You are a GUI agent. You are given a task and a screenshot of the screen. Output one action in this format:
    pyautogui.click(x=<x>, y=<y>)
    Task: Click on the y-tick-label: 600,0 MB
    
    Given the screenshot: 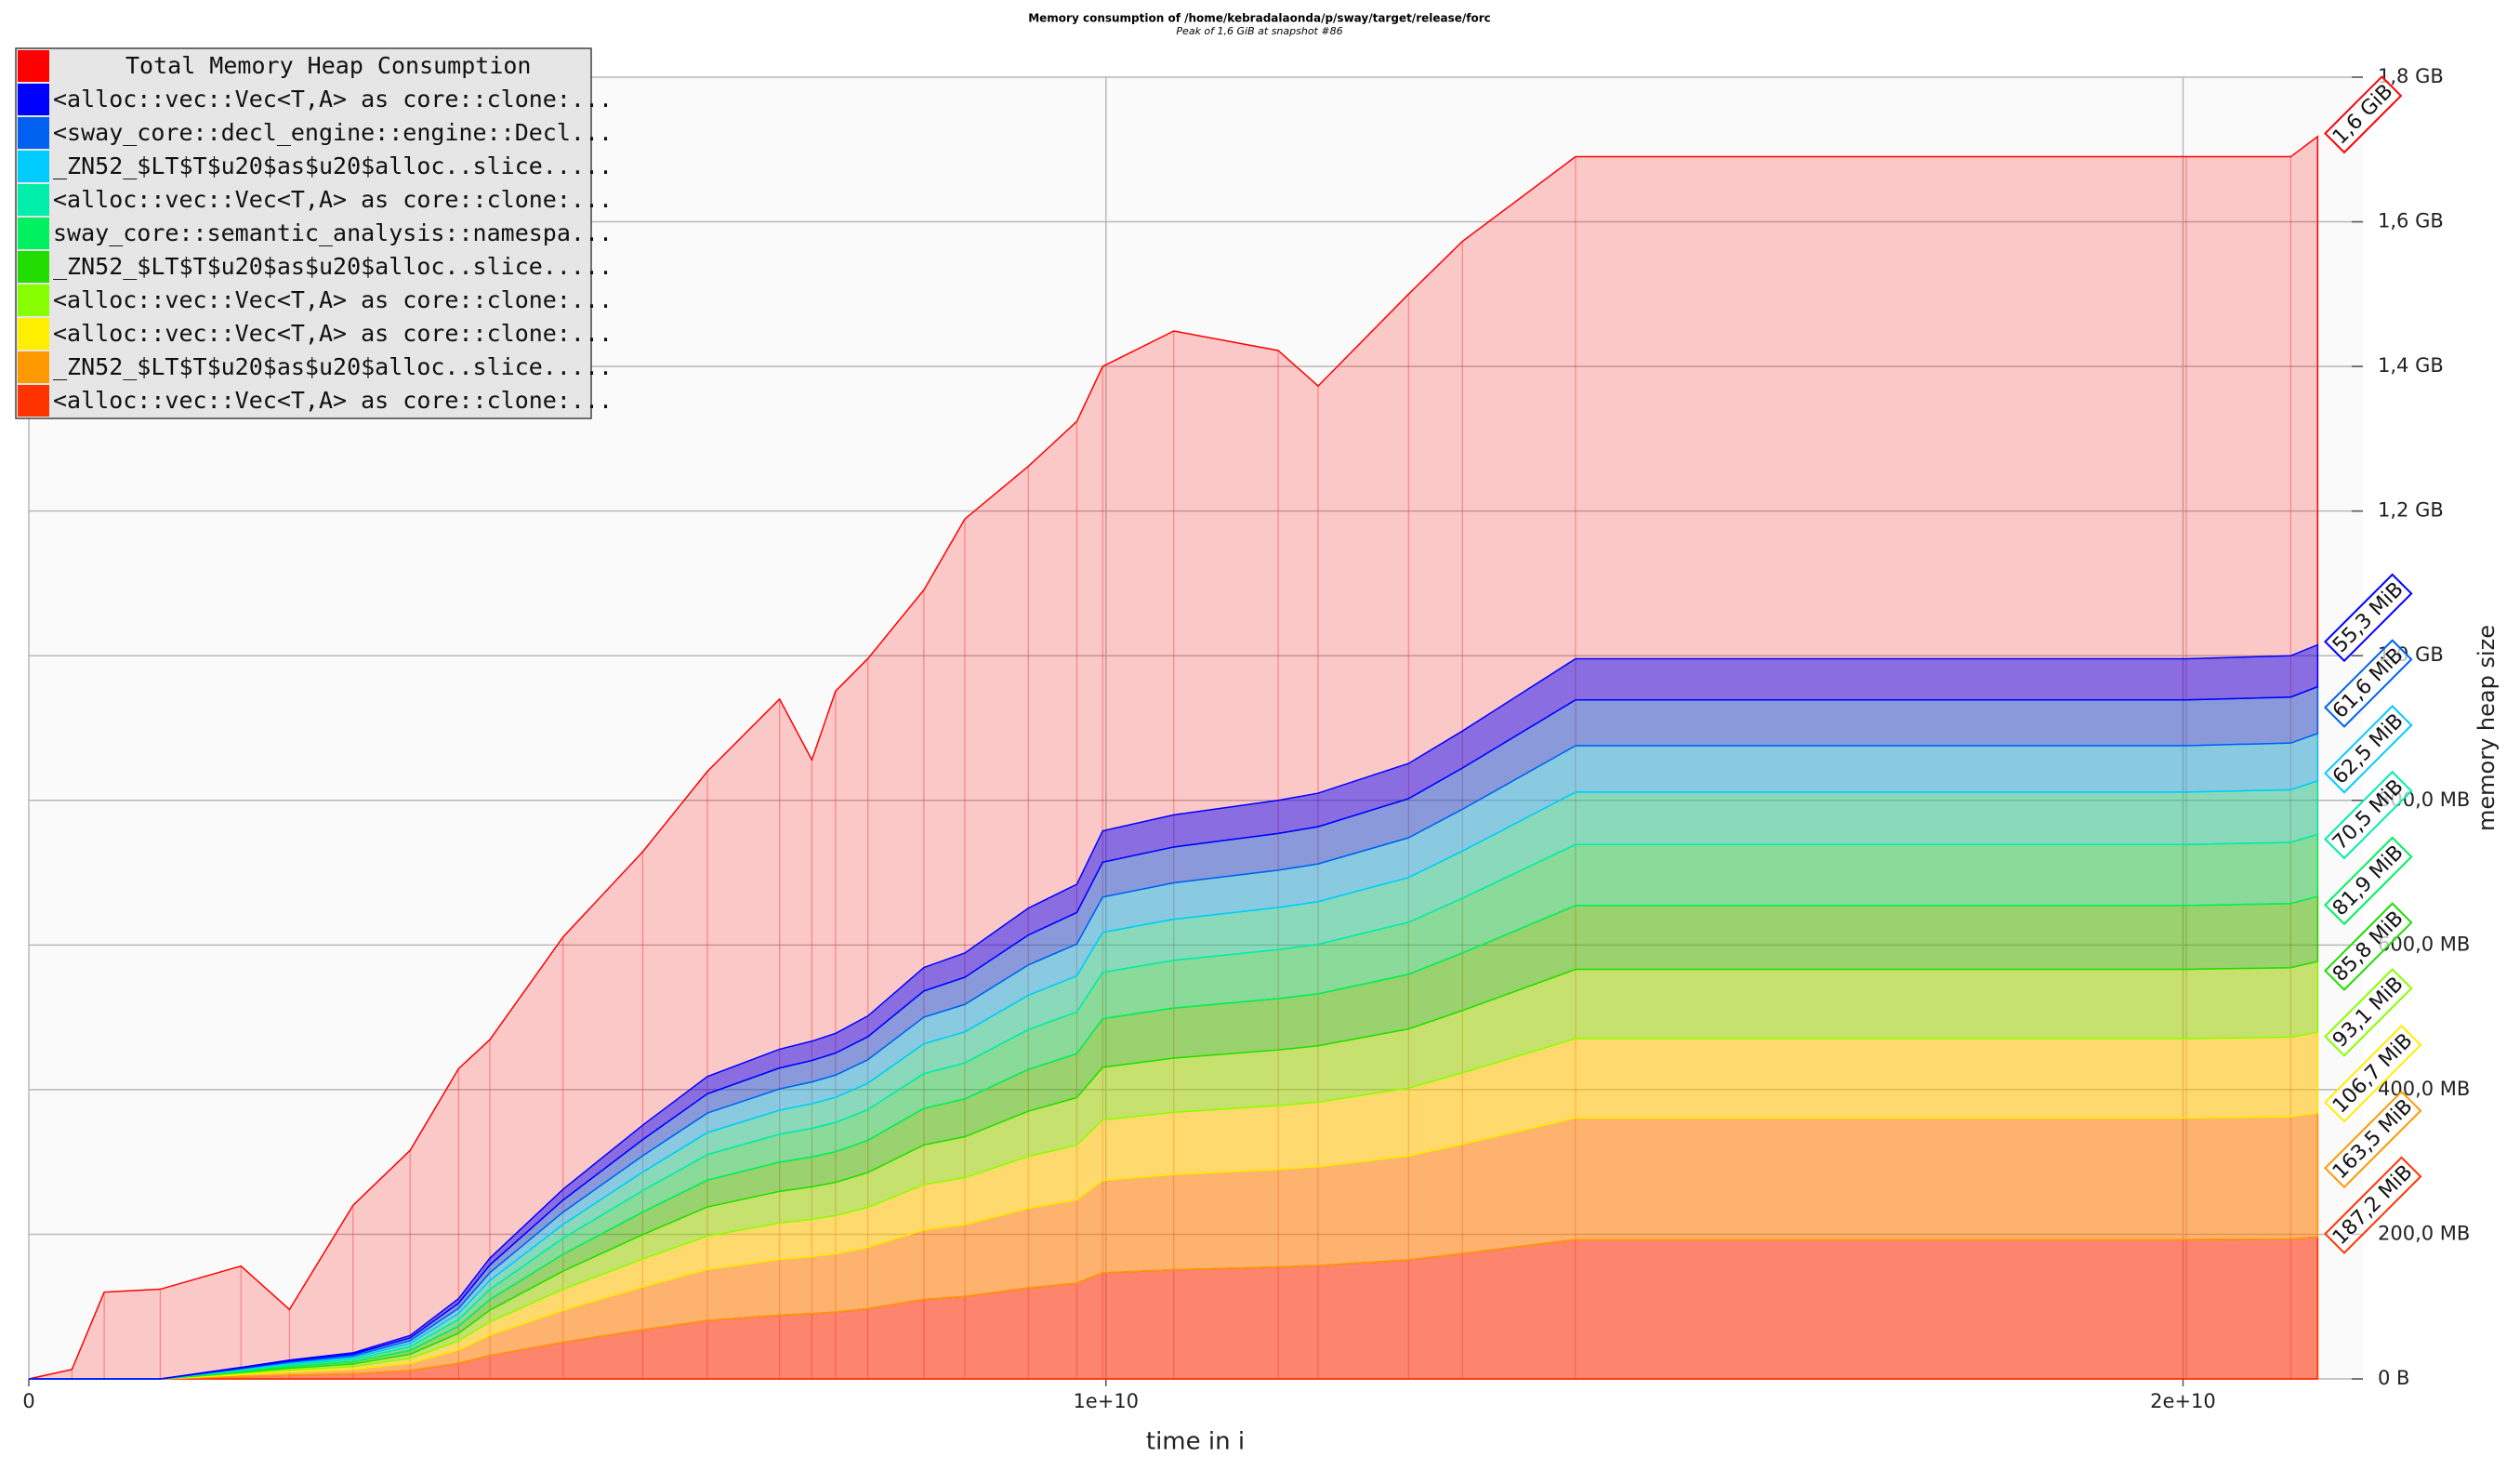 What is the action you would take?
    pyautogui.click(x=2424, y=944)
    